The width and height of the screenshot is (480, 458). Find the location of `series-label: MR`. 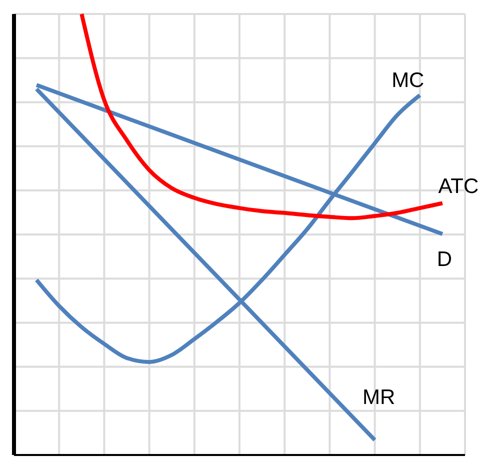

series-label: MR is located at coordinates (379, 398).